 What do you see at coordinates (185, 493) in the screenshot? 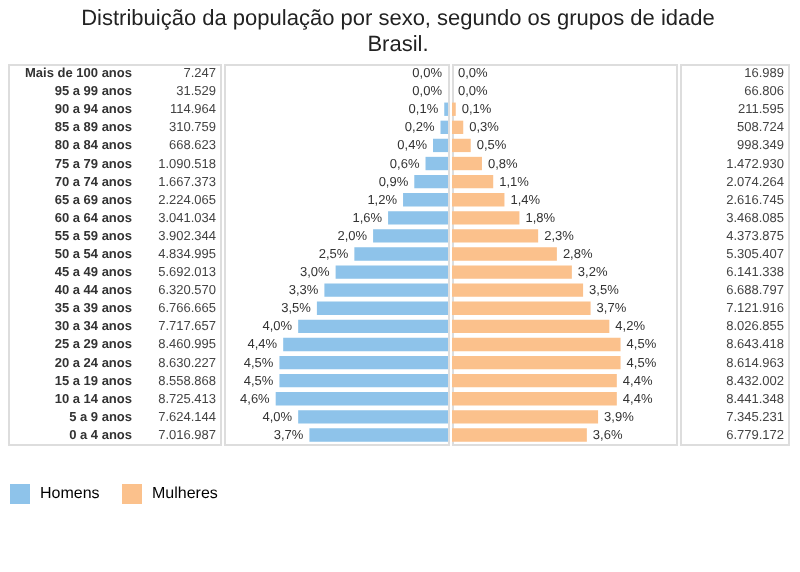
I see `legend-label: Mulheres` at bounding box center [185, 493].